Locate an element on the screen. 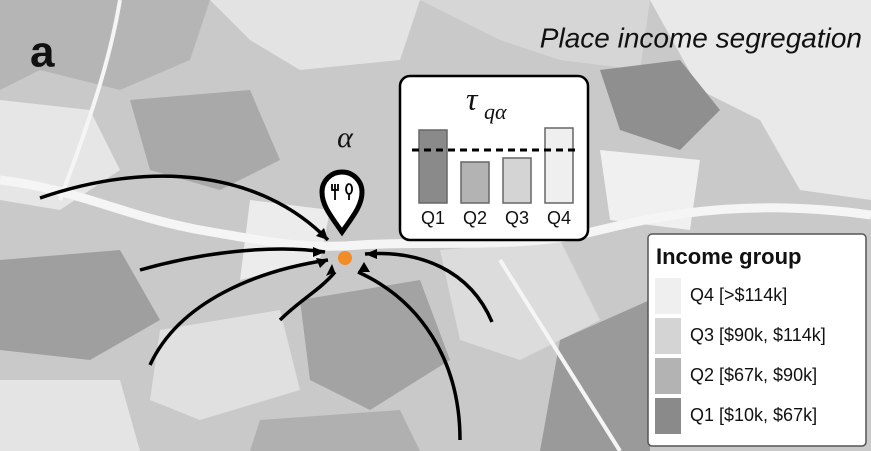 Image resolution: width=871 pixels, height=451 pixels. inset-title-subscript: qα is located at coordinates (495, 111).